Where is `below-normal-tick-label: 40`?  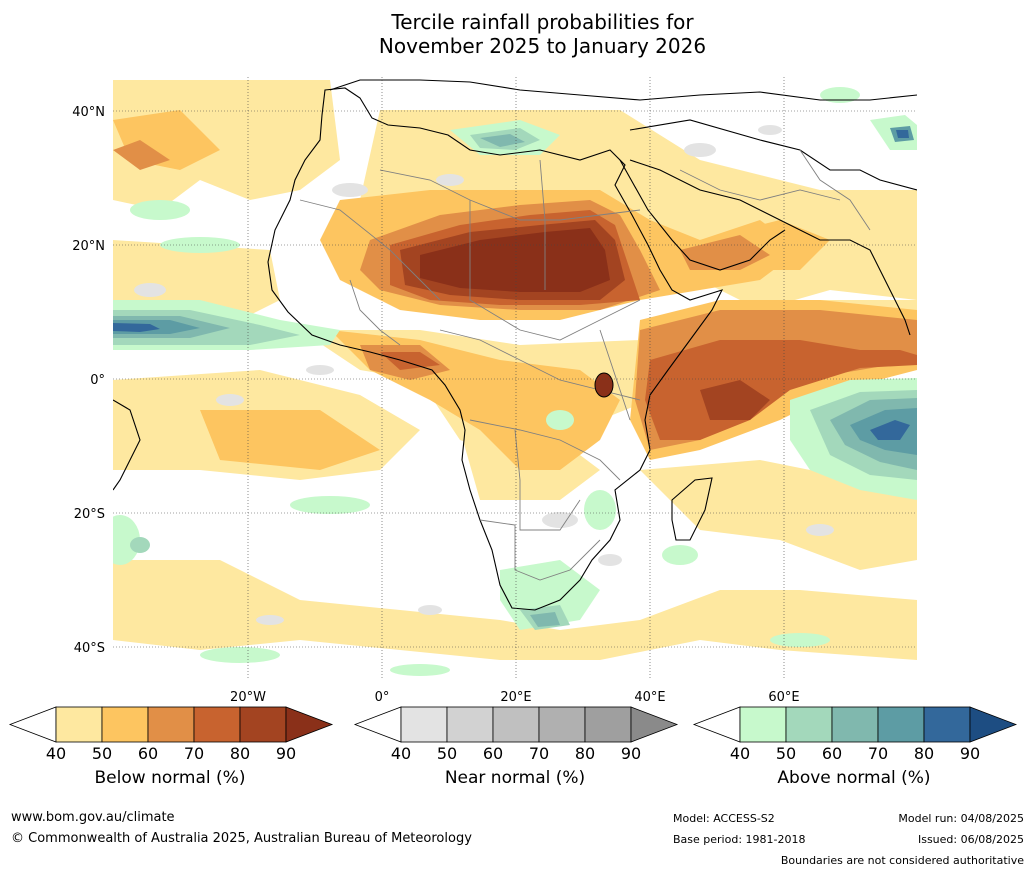
below-normal-tick-label: 40 is located at coordinates (56, 753).